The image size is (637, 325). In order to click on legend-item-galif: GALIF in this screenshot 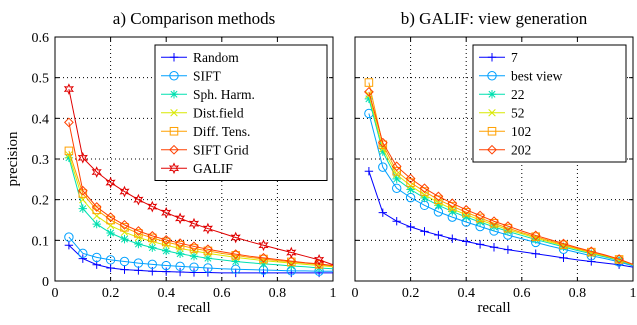, I will do `click(197, 168)`.